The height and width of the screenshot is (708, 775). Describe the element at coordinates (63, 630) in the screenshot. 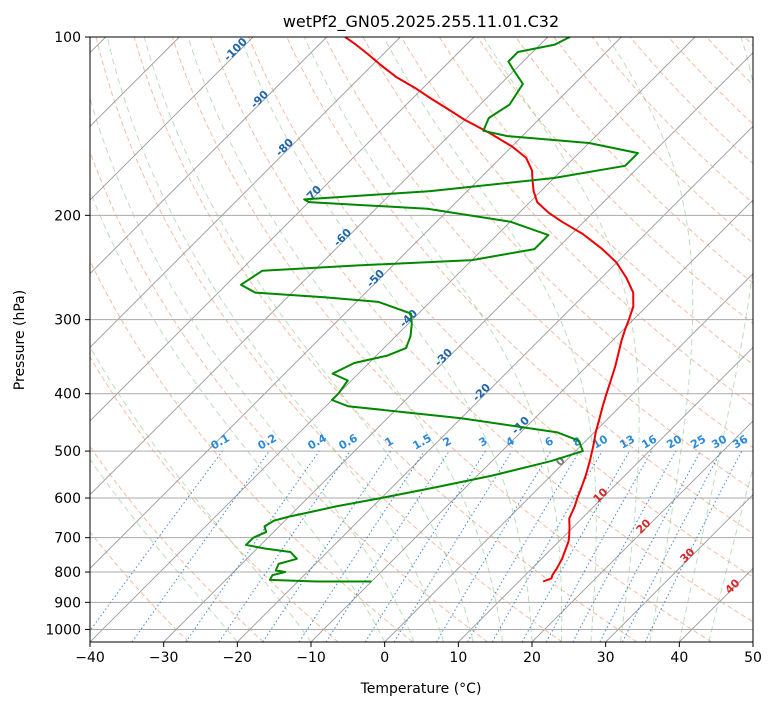

I see `y-tick-label: 1000` at that location.